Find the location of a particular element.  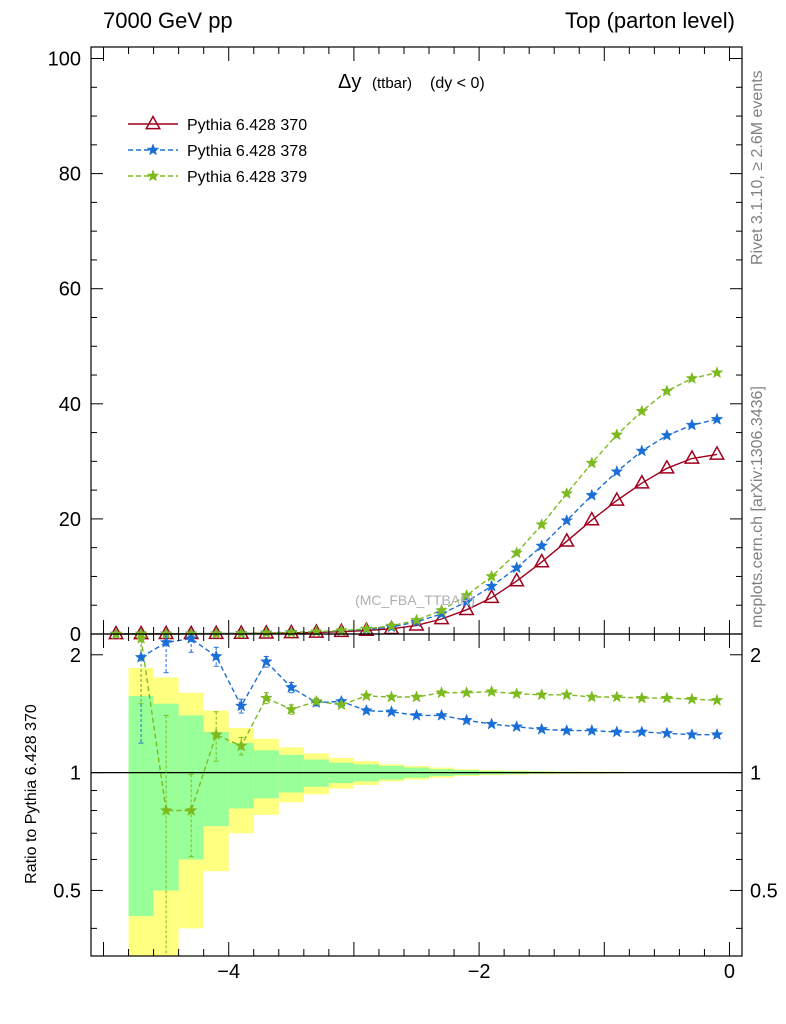

y-tick-label: 100 is located at coordinates (64, 60).